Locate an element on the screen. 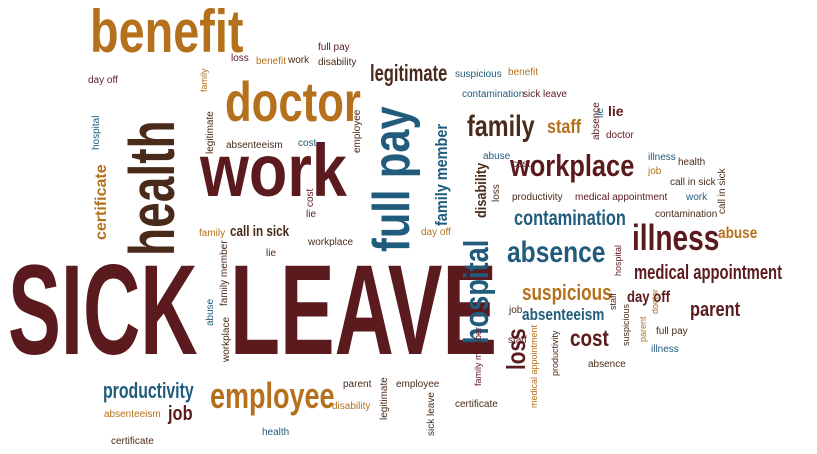 The height and width of the screenshot is (454, 817). word-cost-large: cost is located at coordinates (589, 338).